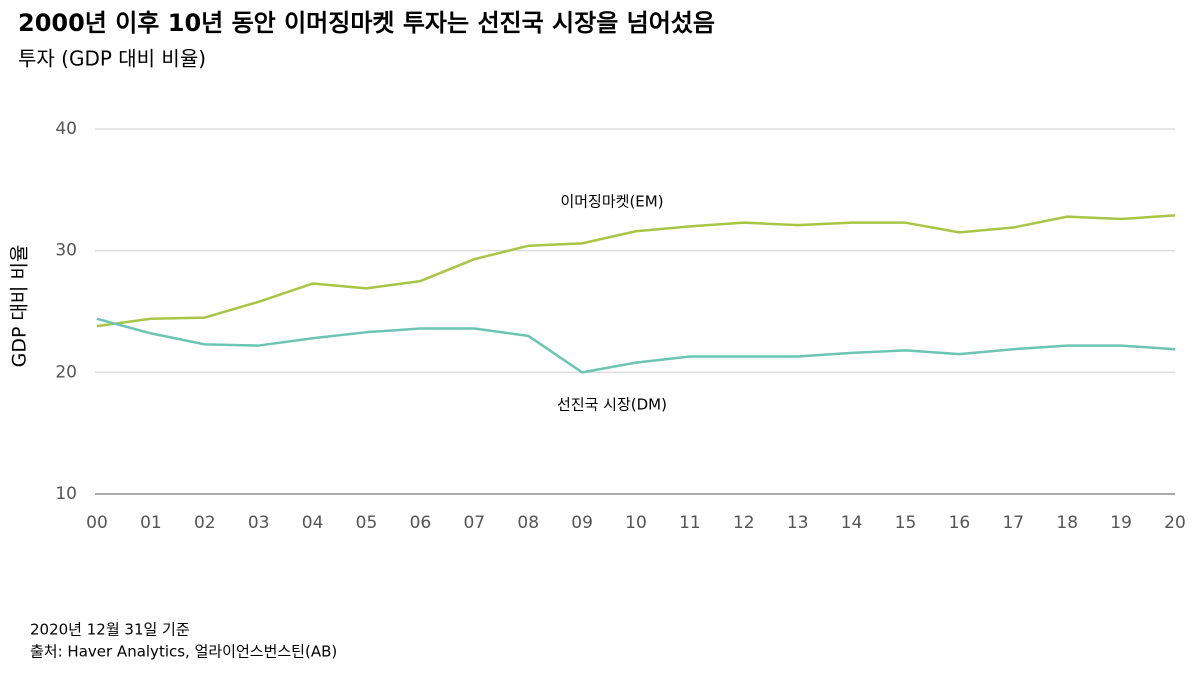 The image size is (1199, 676). Describe the element at coordinates (798, 523) in the screenshot. I see `x-tick-label: 13` at that location.